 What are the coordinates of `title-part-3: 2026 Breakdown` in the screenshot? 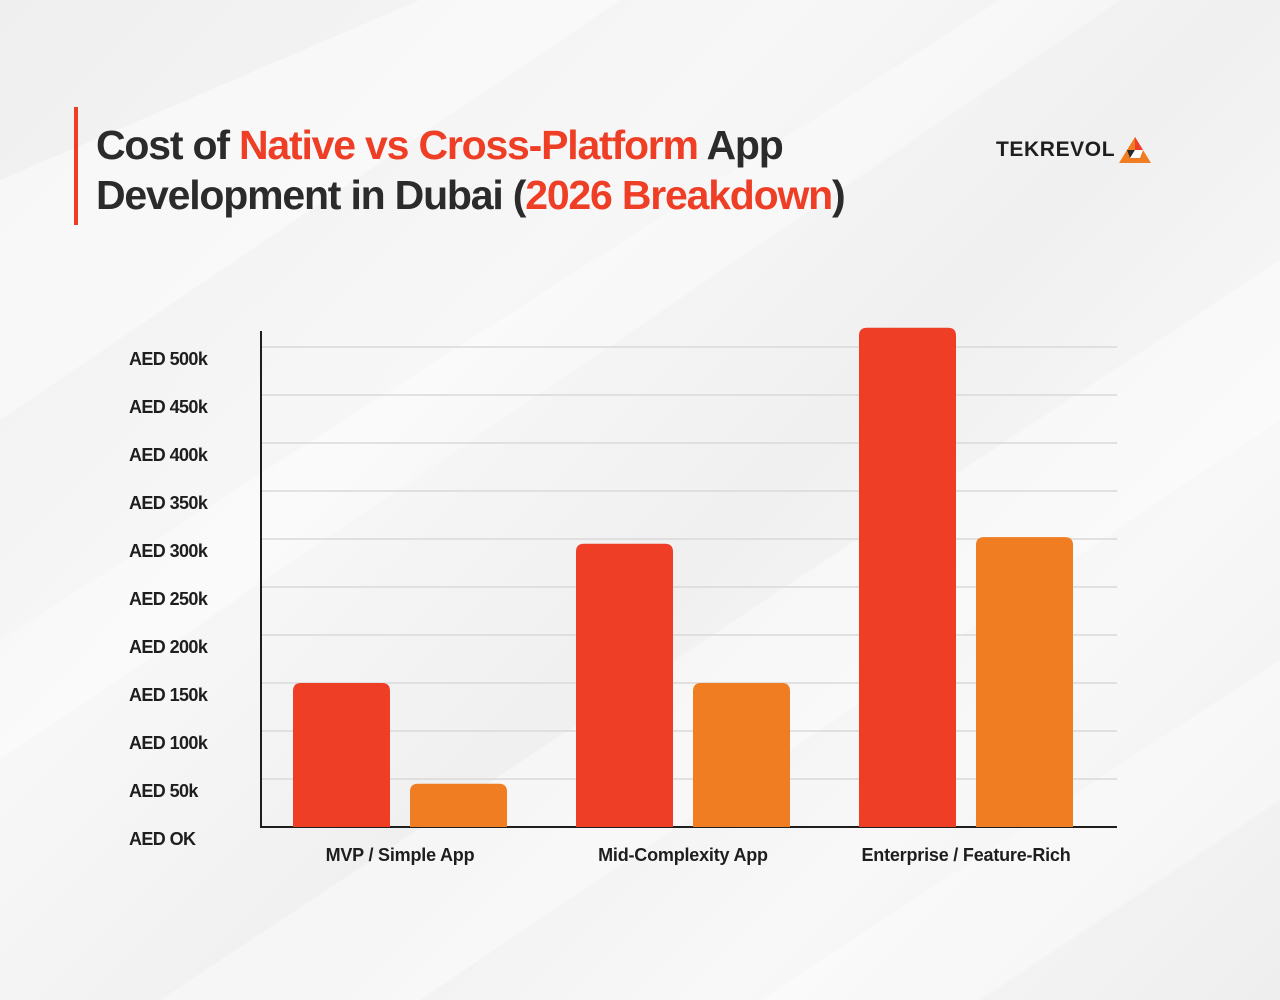 It's located at (679, 195).